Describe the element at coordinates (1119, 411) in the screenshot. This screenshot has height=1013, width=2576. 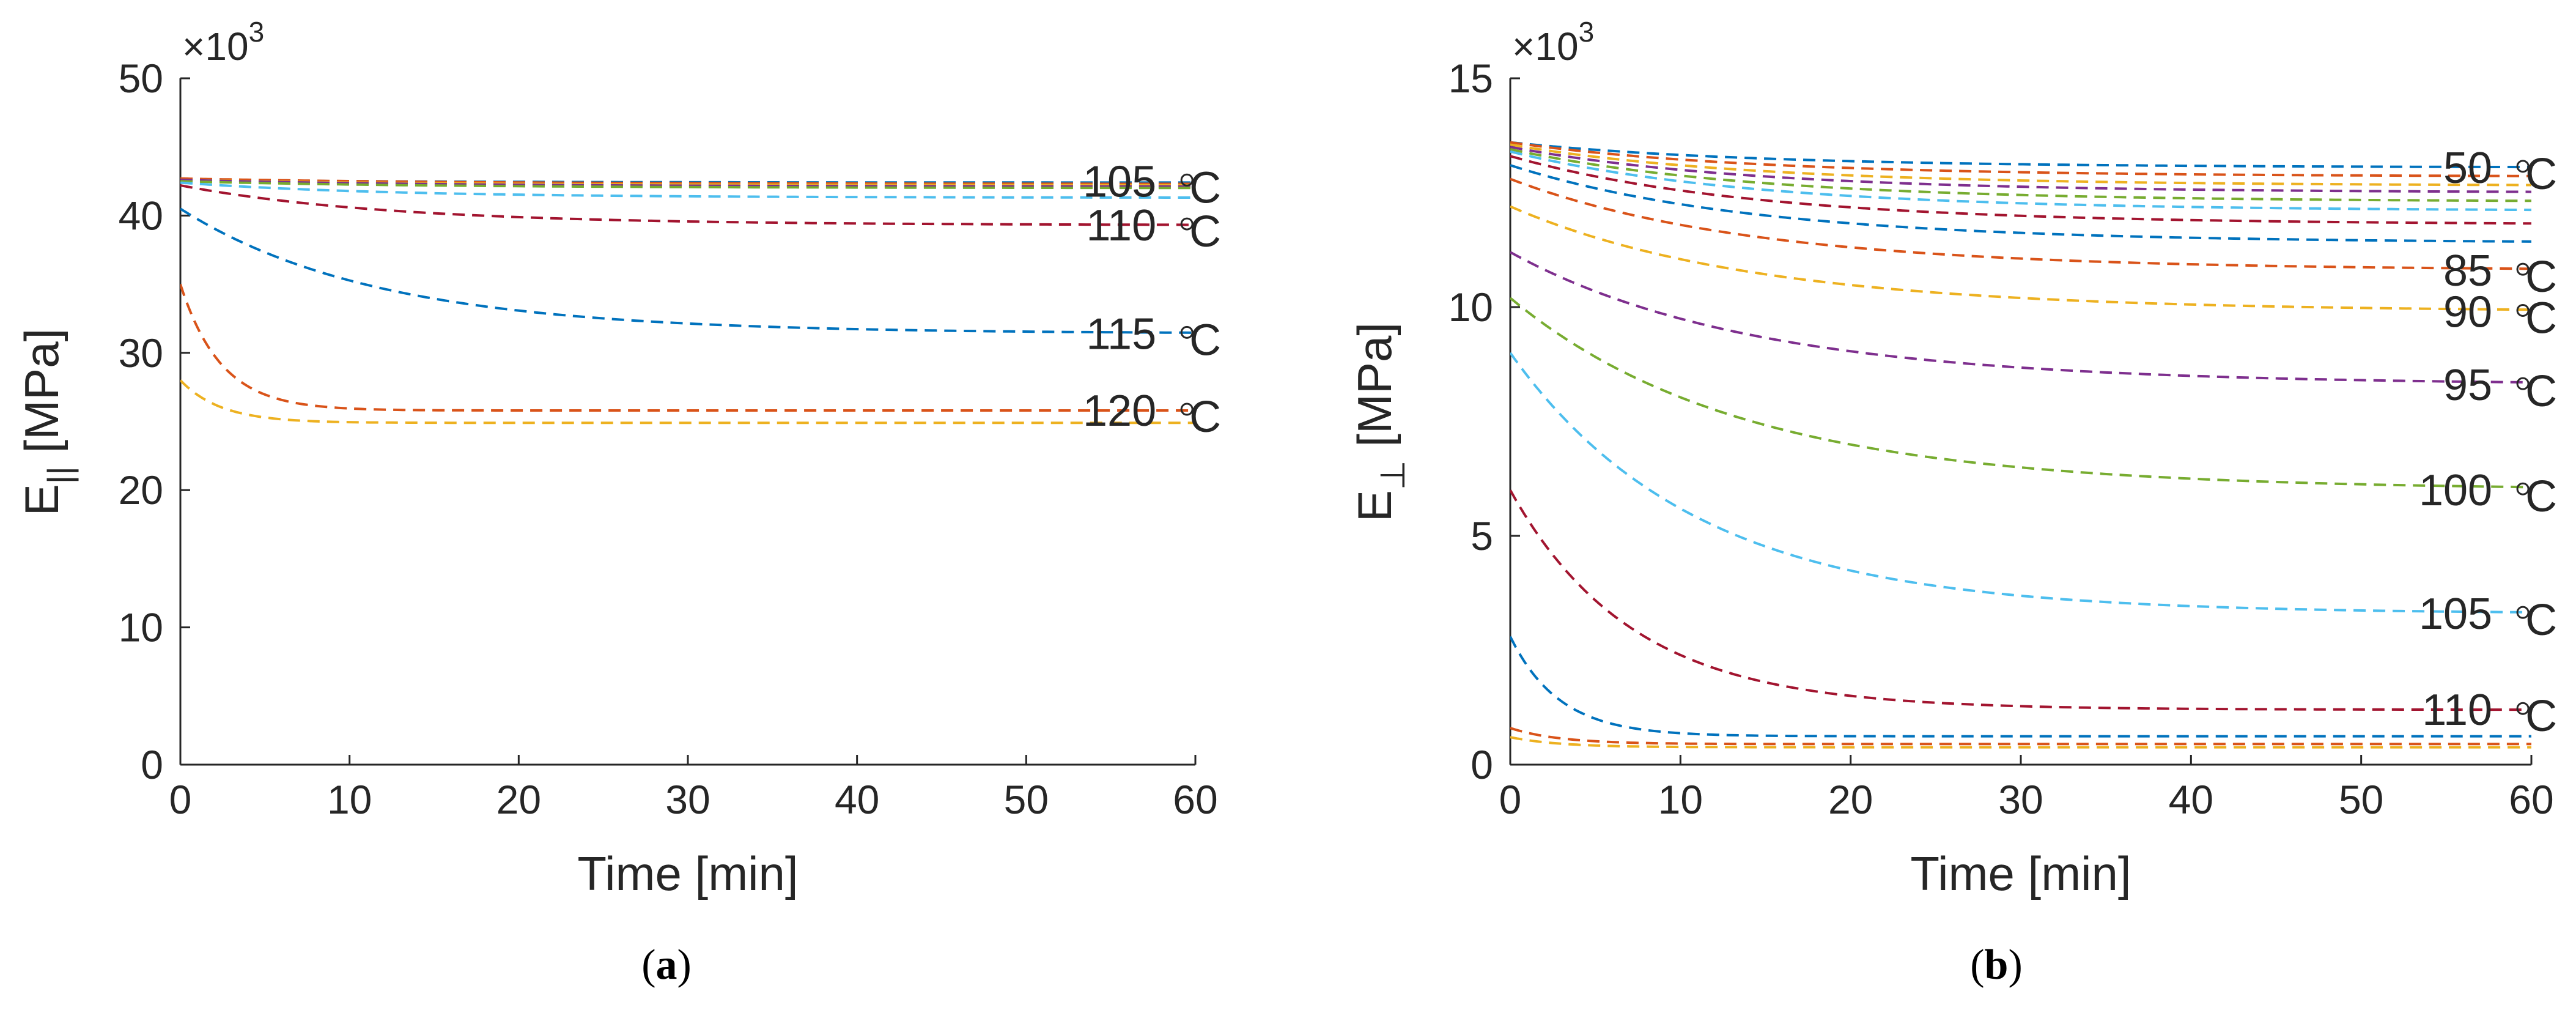
I see `annotation-label: 120` at that location.